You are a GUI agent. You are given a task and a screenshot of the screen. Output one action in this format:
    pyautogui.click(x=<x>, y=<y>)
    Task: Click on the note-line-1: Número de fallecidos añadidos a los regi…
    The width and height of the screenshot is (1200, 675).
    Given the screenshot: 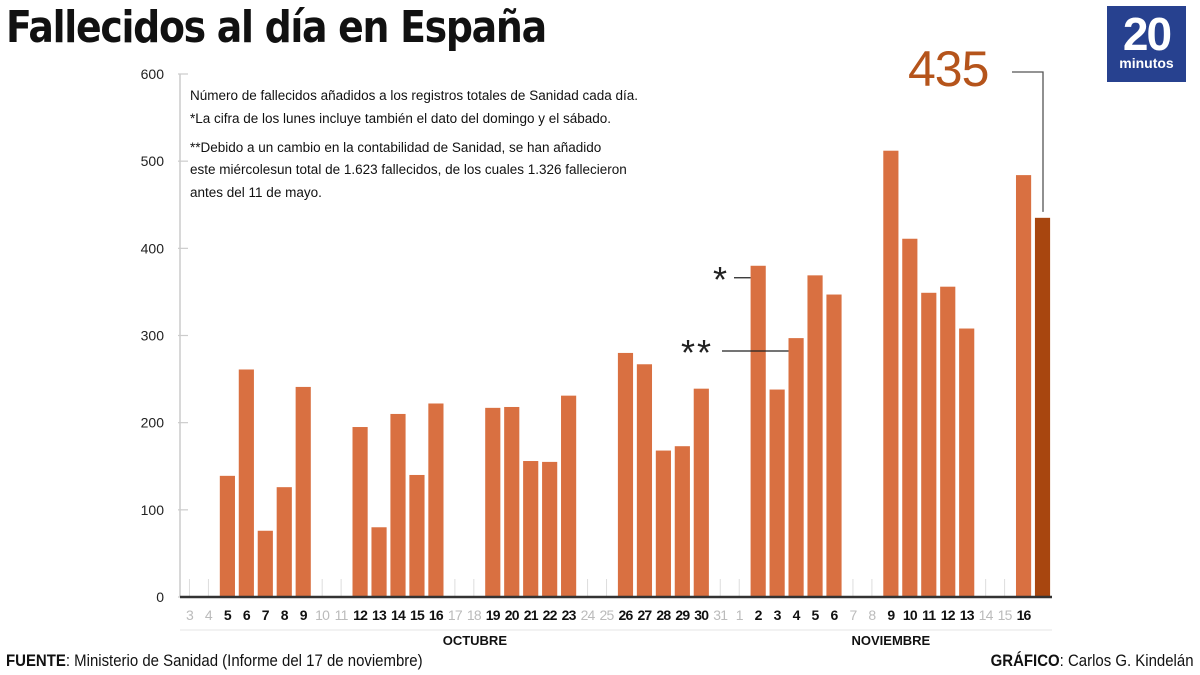 What is the action you would take?
    pyautogui.click(x=414, y=95)
    